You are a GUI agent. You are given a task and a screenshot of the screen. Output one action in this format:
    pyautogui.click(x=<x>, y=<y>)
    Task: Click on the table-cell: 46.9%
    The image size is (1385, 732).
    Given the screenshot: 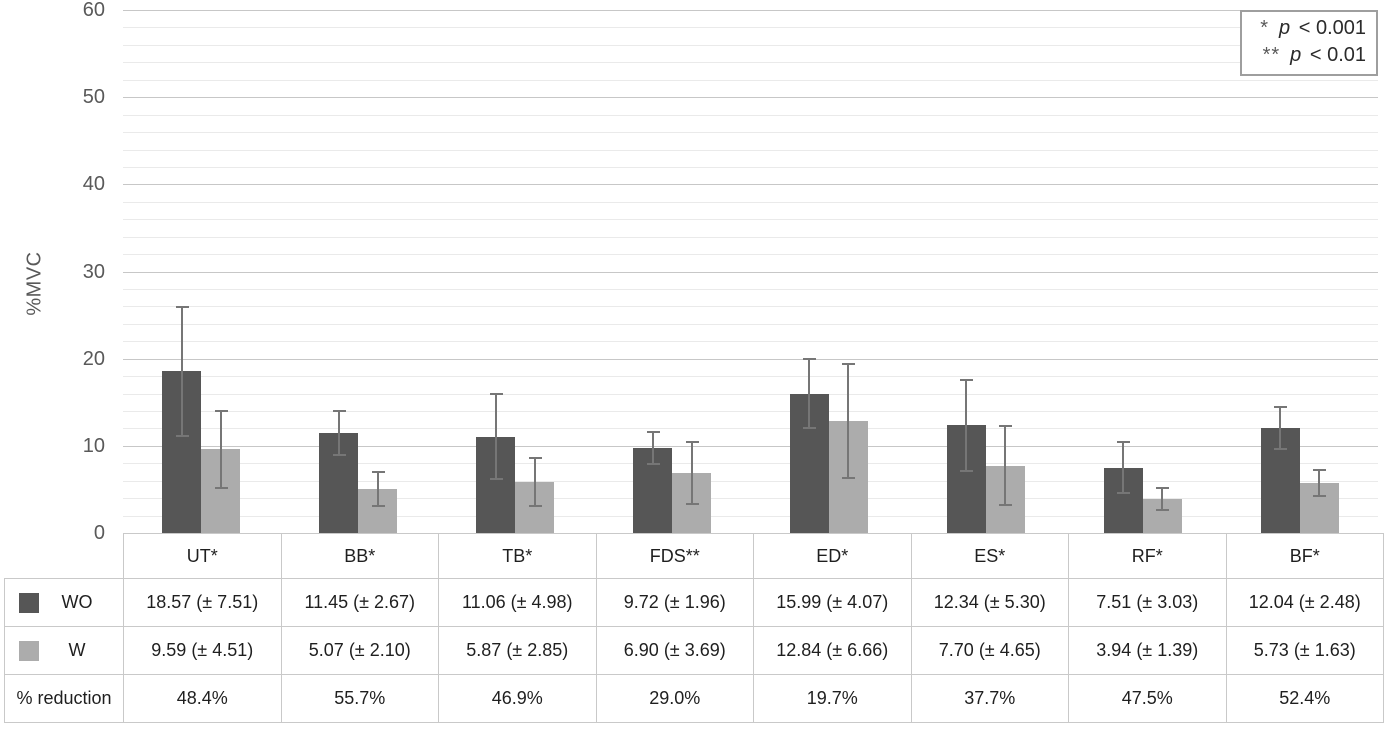 What is the action you would take?
    pyautogui.click(x=517, y=698)
    